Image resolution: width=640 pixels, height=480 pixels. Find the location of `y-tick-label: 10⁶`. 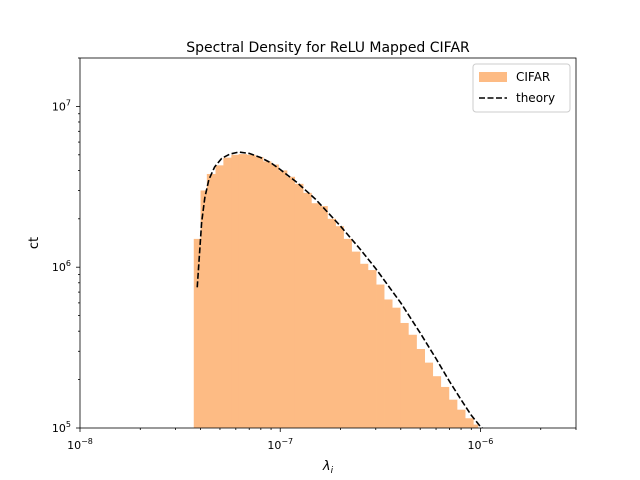

y-tick-label: 10⁶ is located at coordinates (61, 266).